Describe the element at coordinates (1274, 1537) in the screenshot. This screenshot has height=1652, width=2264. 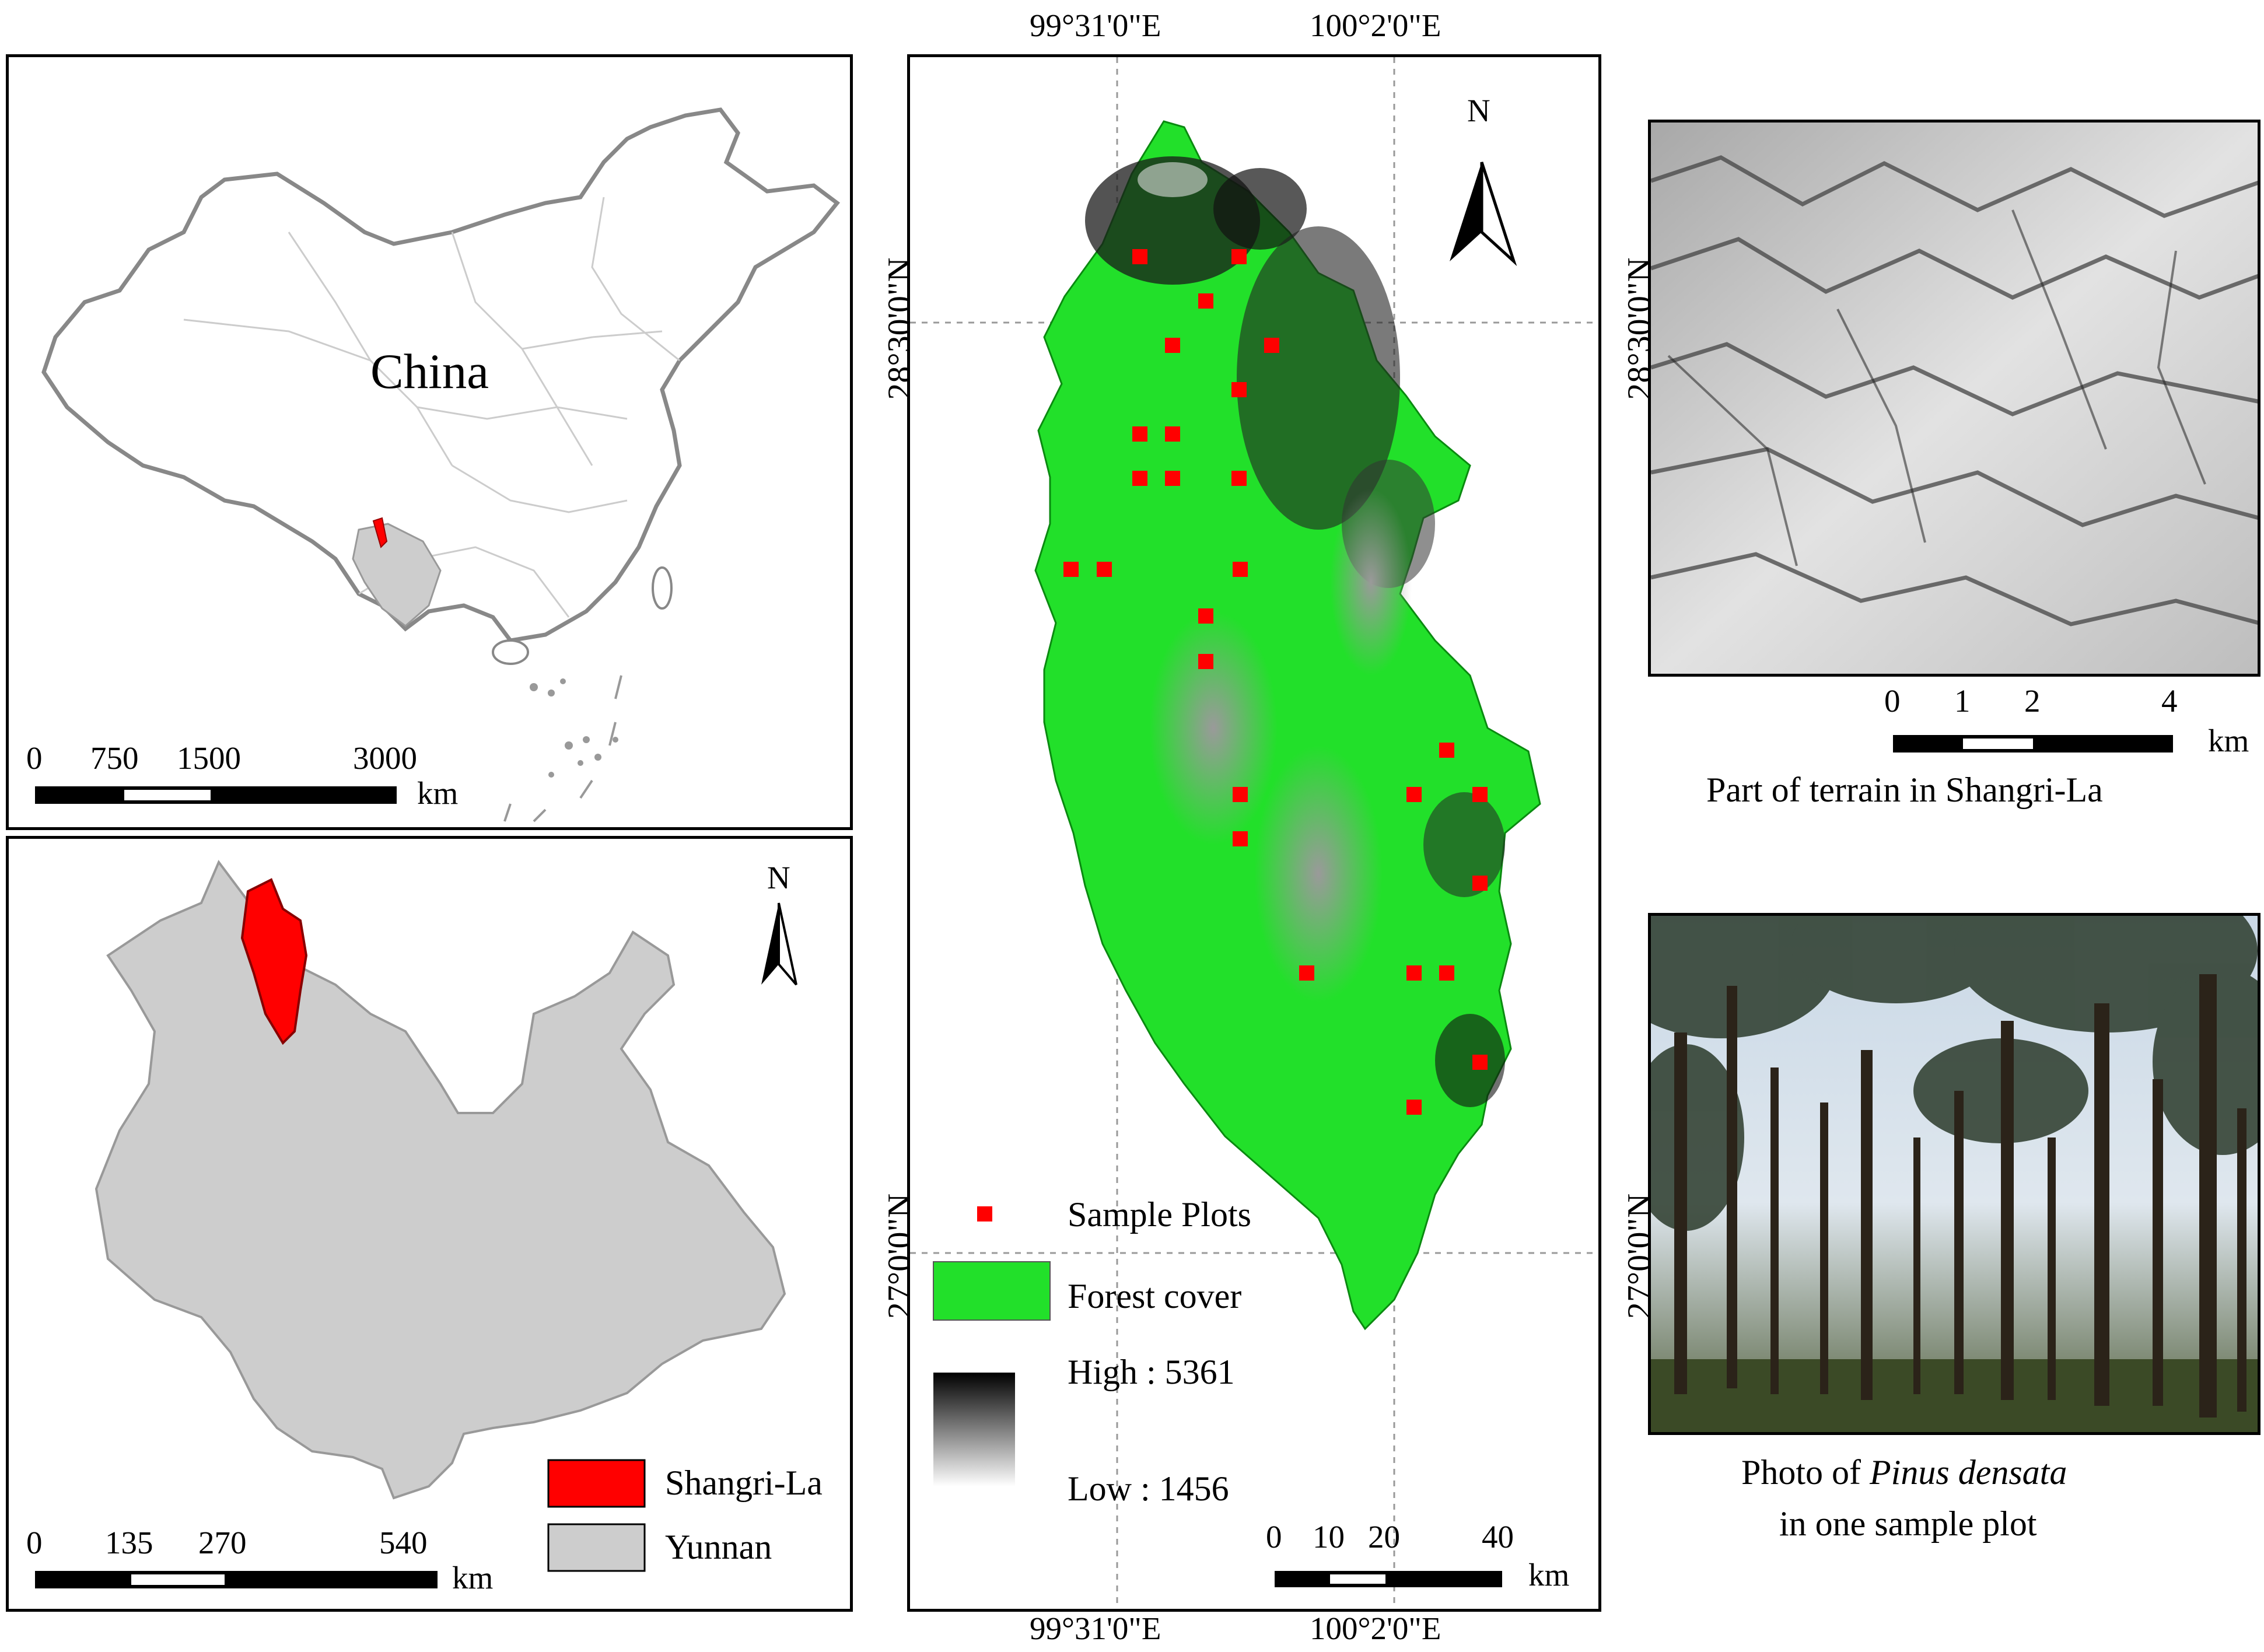
I see `main-scale-tick-0: 0` at that location.